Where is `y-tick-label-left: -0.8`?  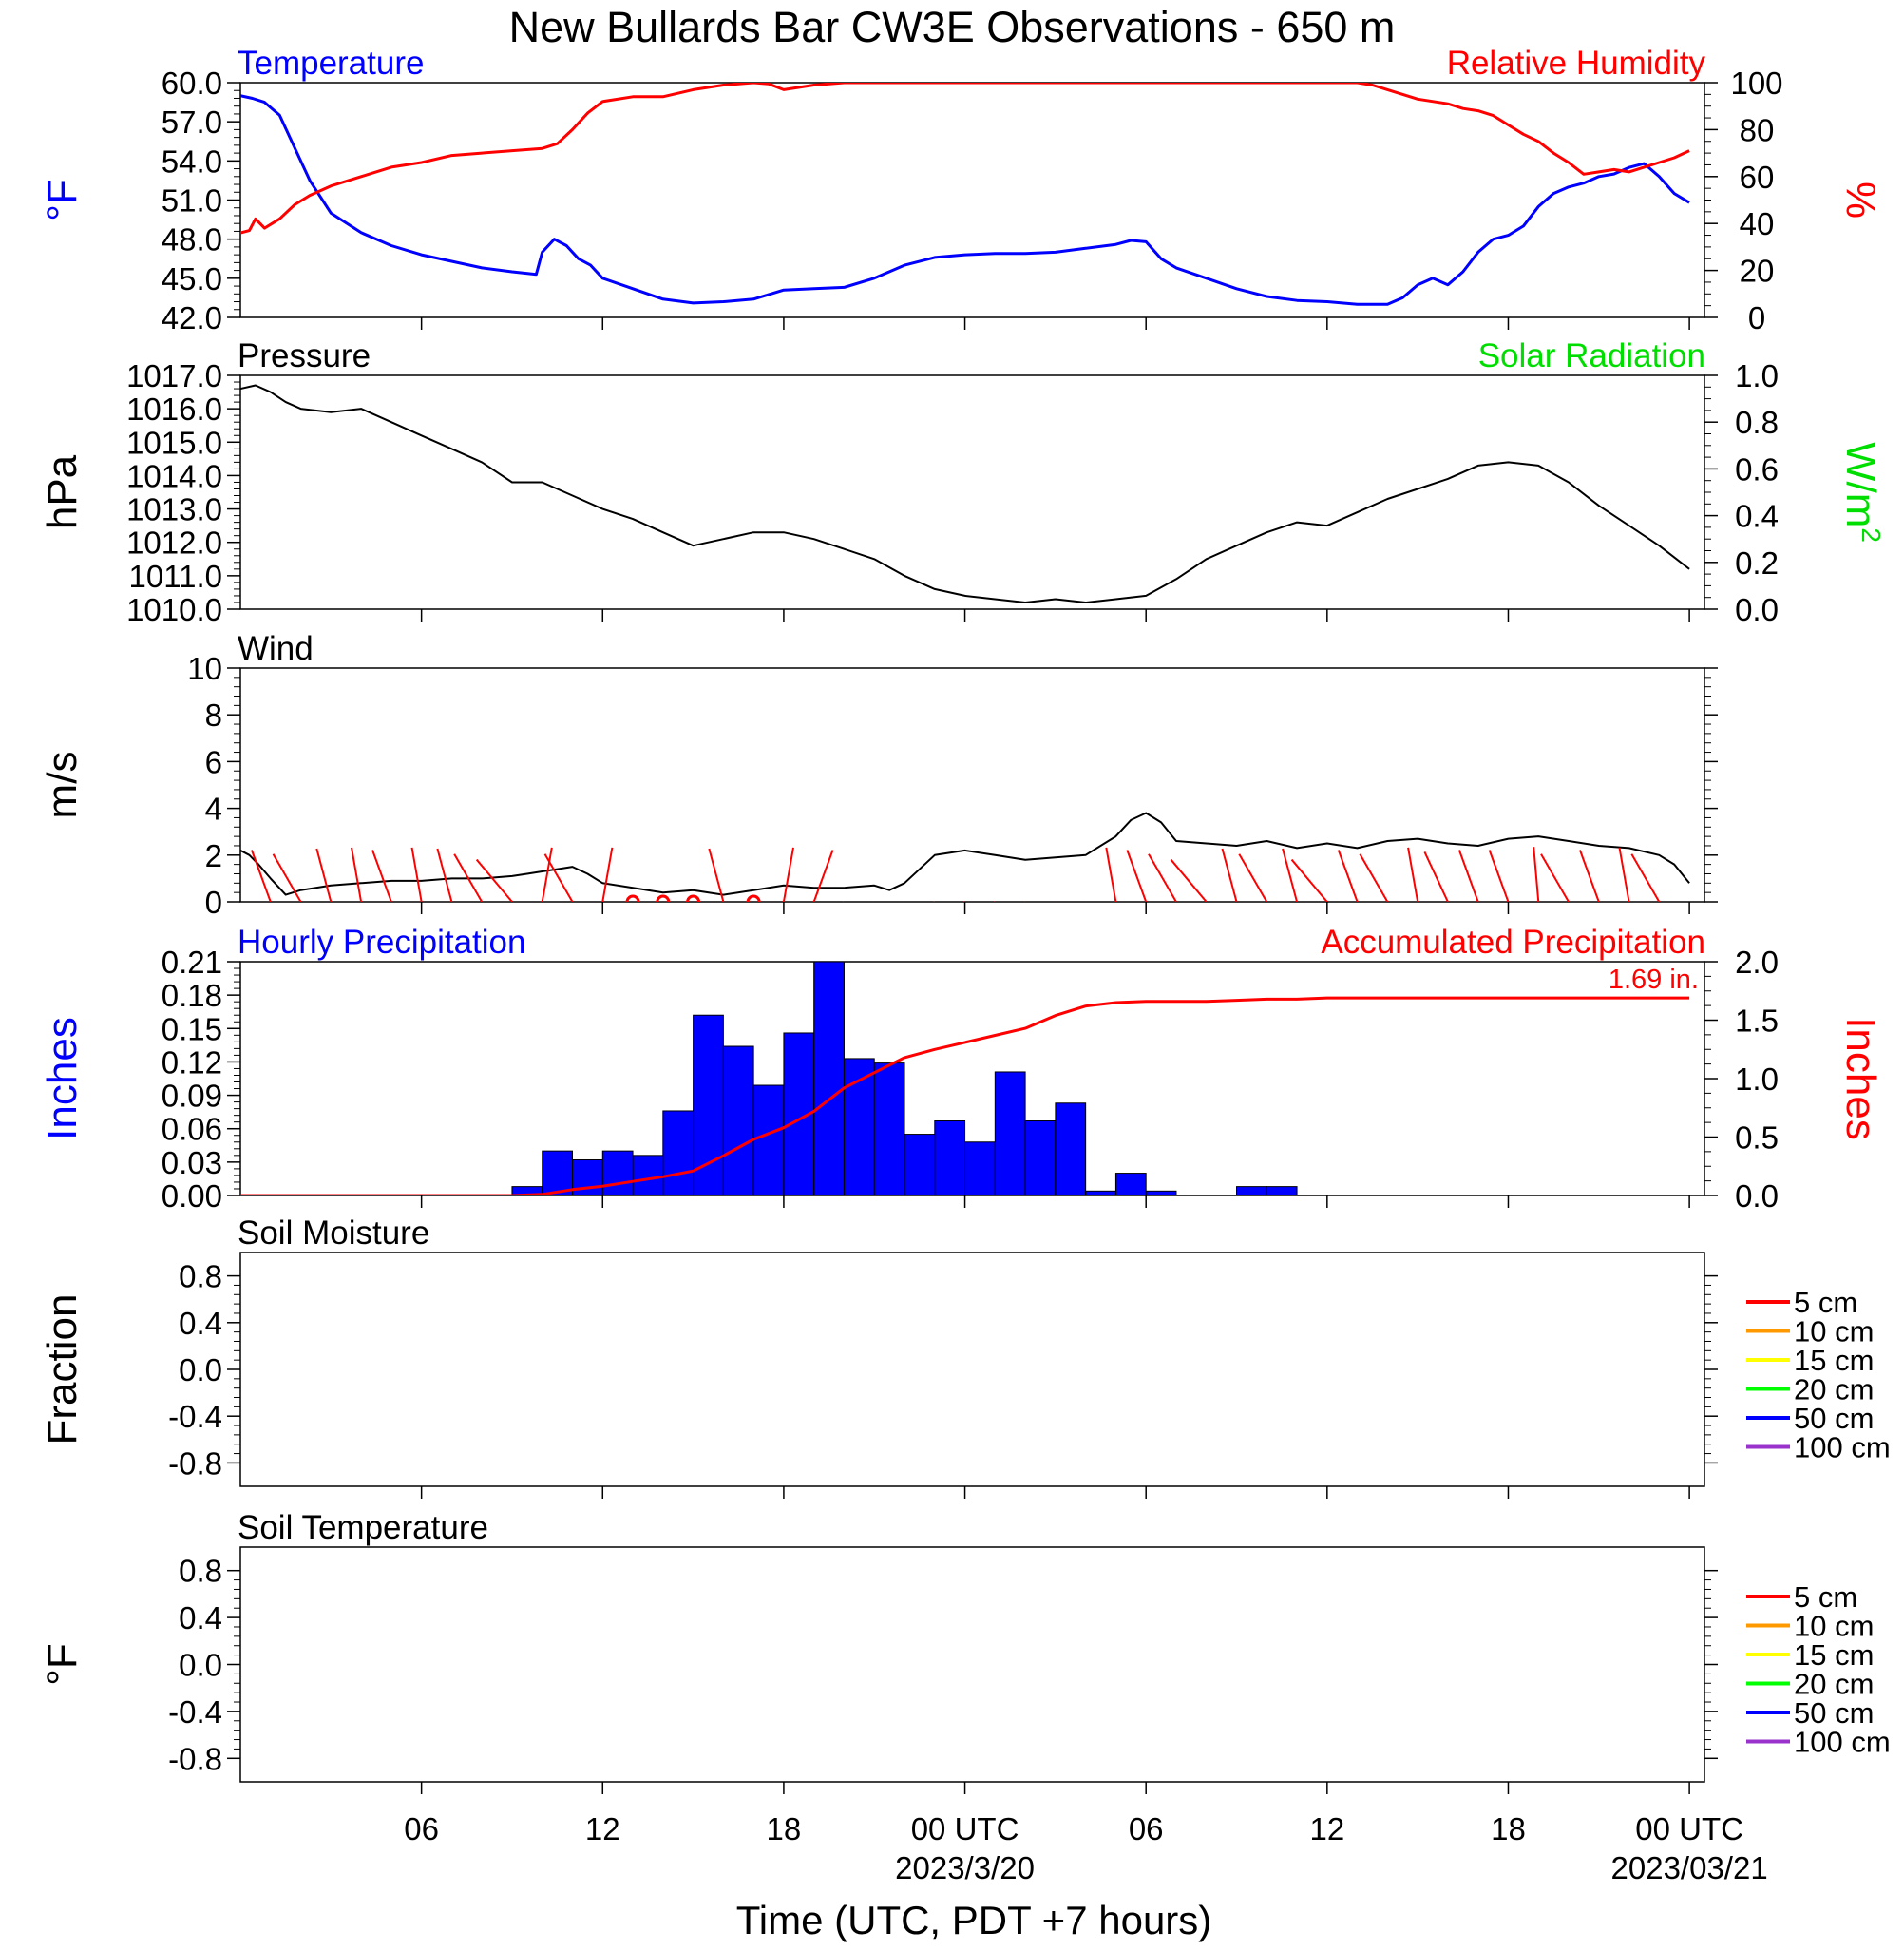 y-tick-label-left: -0.8 is located at coordinates (195, 1758).